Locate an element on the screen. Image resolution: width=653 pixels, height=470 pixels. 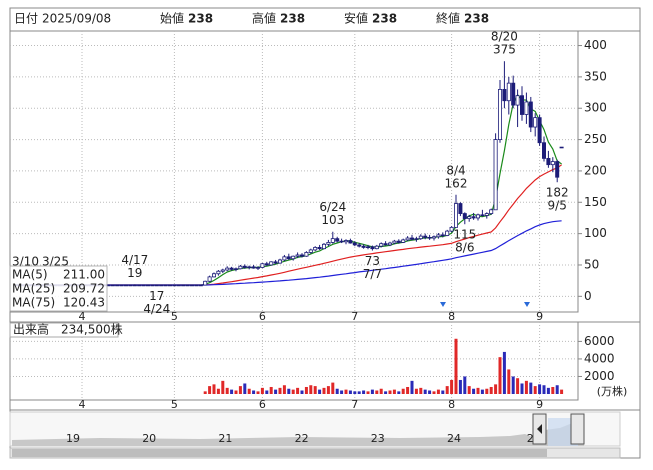
legend-value: 120.43 is located at coordinates (84, 303).